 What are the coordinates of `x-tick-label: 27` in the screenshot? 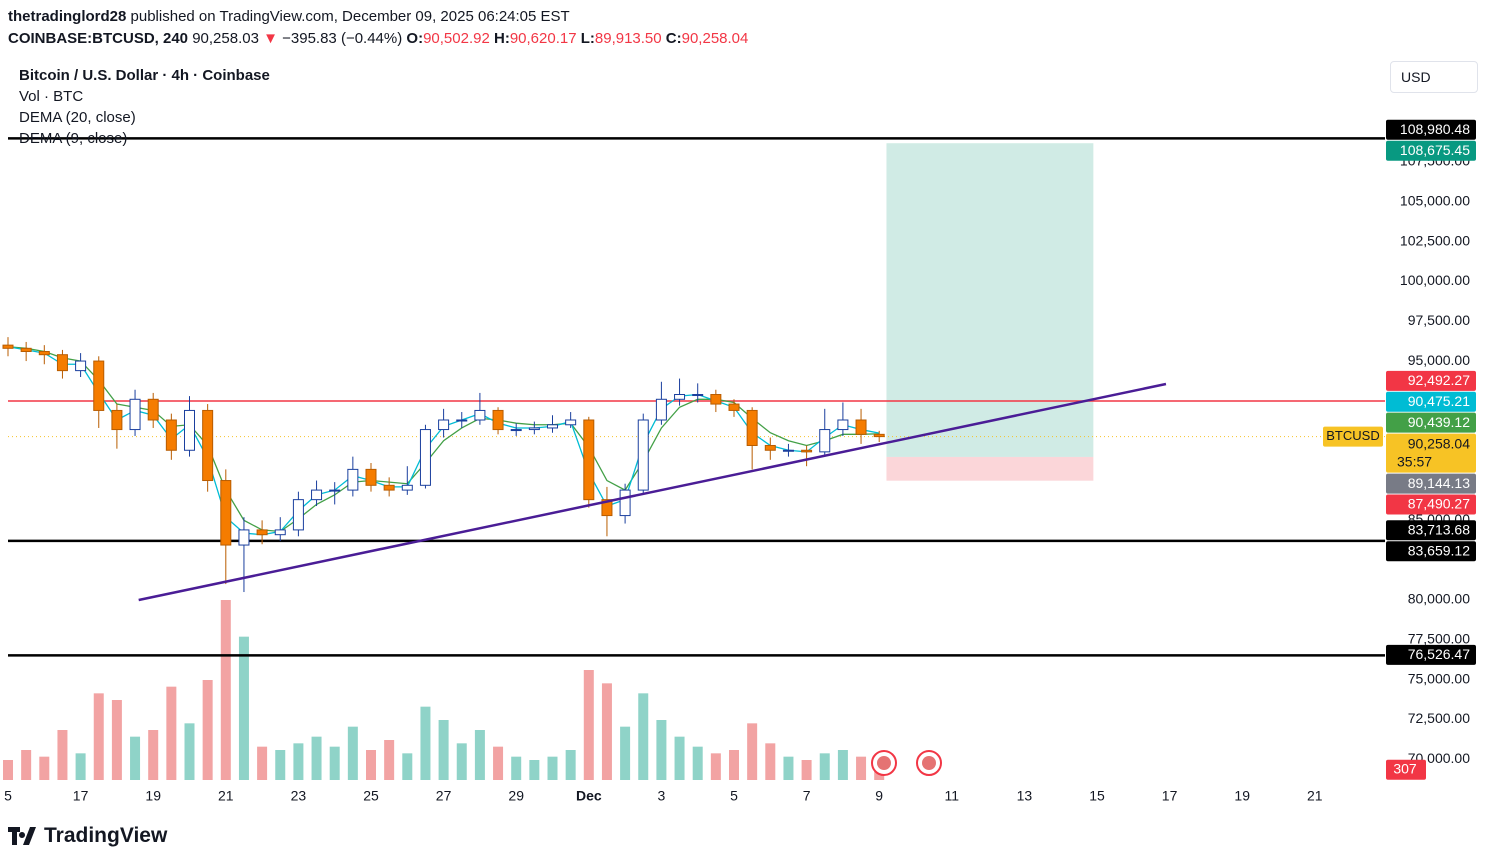 It's located at (444, 796).